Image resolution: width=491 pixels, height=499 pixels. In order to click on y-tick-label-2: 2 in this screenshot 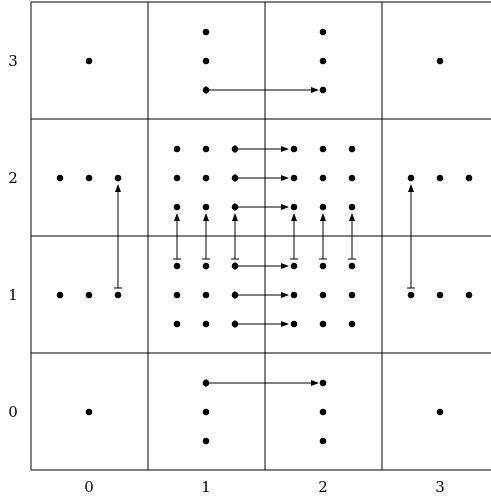, I will do `click(13, 178)`.